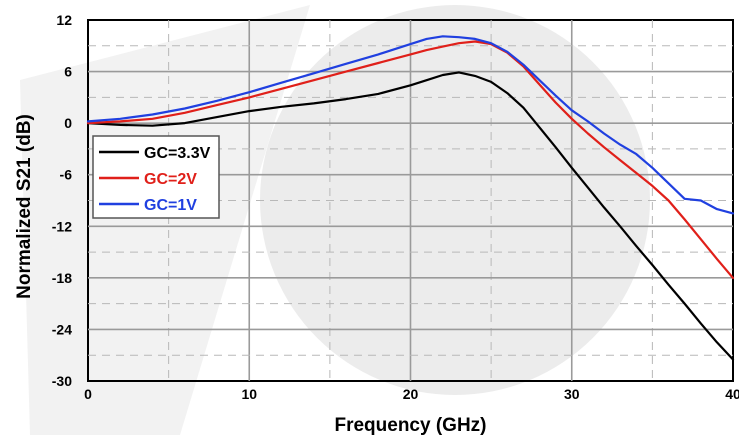 This screenshot has width=739, height=436. What do you see at coordinates (177, 153) in the screenshot?
I see `legend-label: GC=3.3V` at bounding box center [177, 153].